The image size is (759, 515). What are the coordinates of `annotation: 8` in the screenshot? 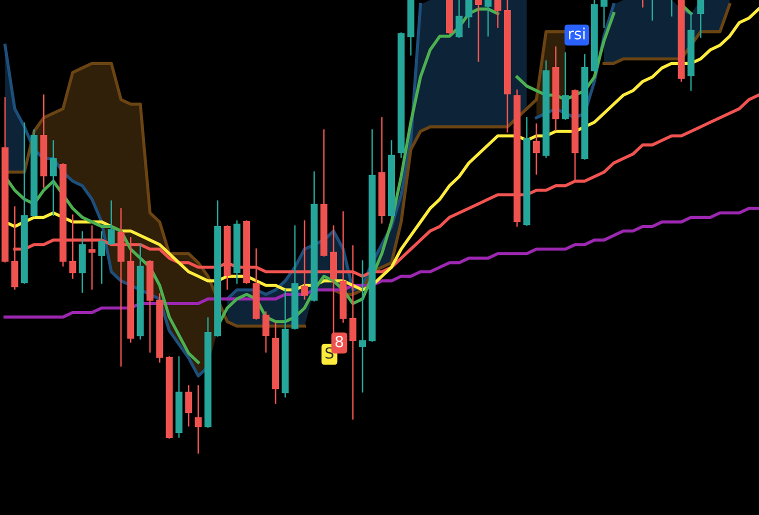 It's located at (339, 342).